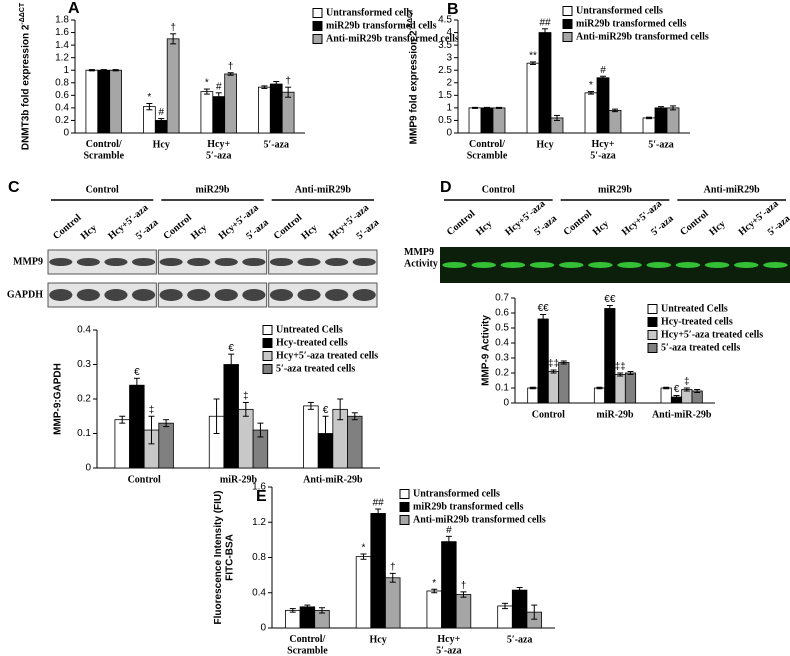 Image resolution: width=790 pixels, height=656 pixels. I want to click on y-tick-label: 4.5, so click(445, 20).